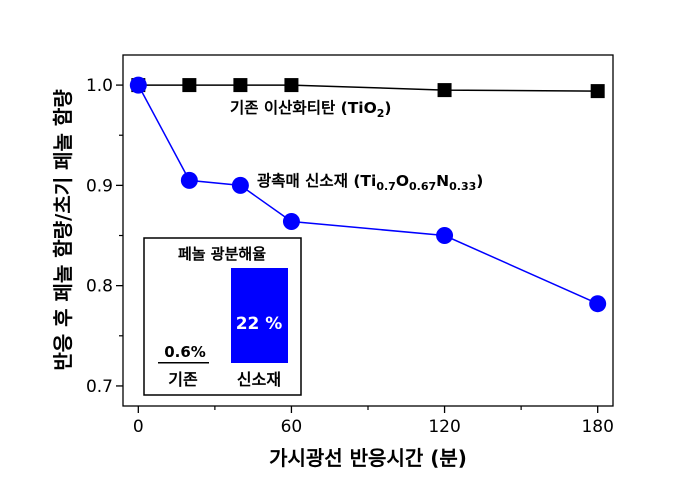 This screenshot has height=489, width=700. What do you see at coordinates (259, 324) in the screenshot?
I see `inset-value-new: 22 %` at bounding box center [259, 324].